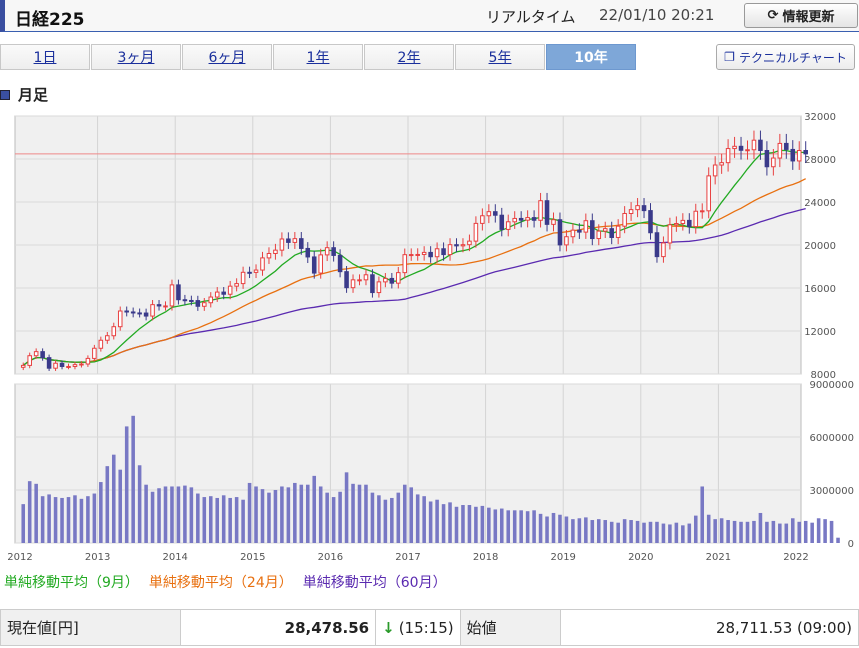 The width and height of the screenshot is (859, 648). What do you see at coordinates (485, 557) in the screenshot?
I see `x-tick-label: 2018` at bounding box center [485, 557].